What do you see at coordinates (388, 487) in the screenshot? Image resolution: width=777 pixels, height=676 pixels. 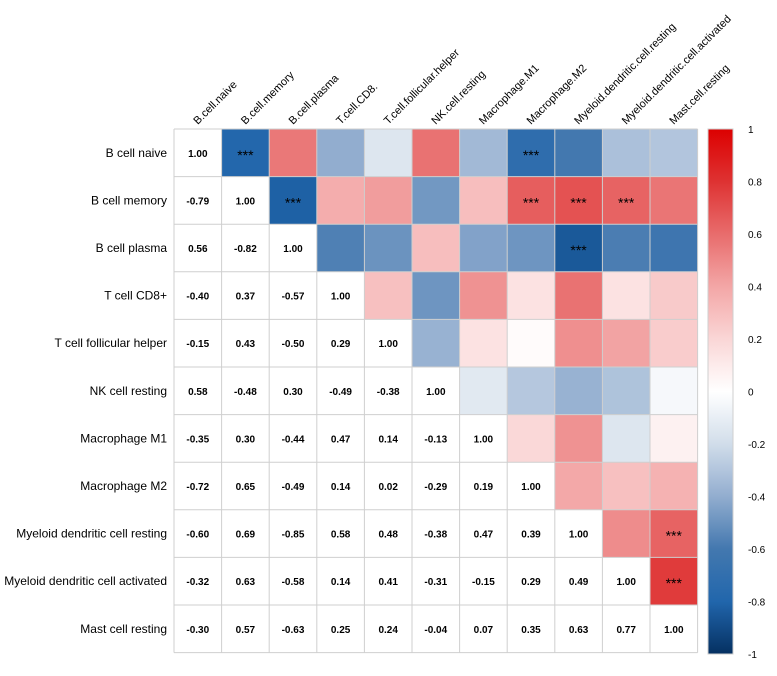 I see `heatmap-value-label: 0.02` at bounding box center [388, 487].